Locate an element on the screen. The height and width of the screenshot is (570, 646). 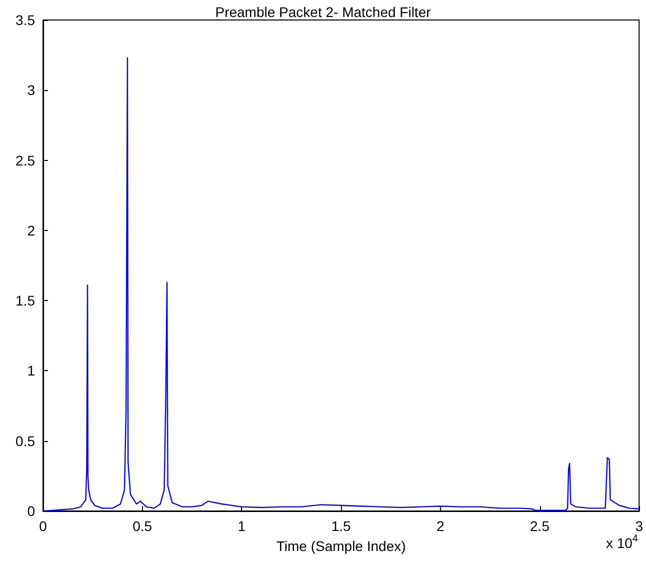
y-tick-label: 3 is located at coordinates (31, 90).